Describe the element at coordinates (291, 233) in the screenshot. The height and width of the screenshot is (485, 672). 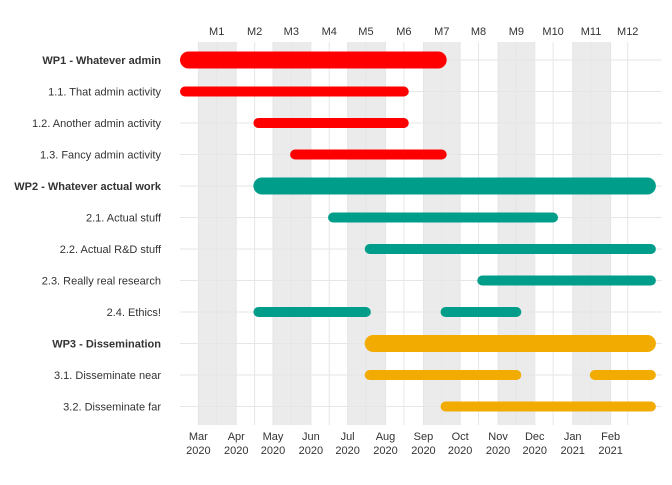
I see `month-band-m3` at that location.